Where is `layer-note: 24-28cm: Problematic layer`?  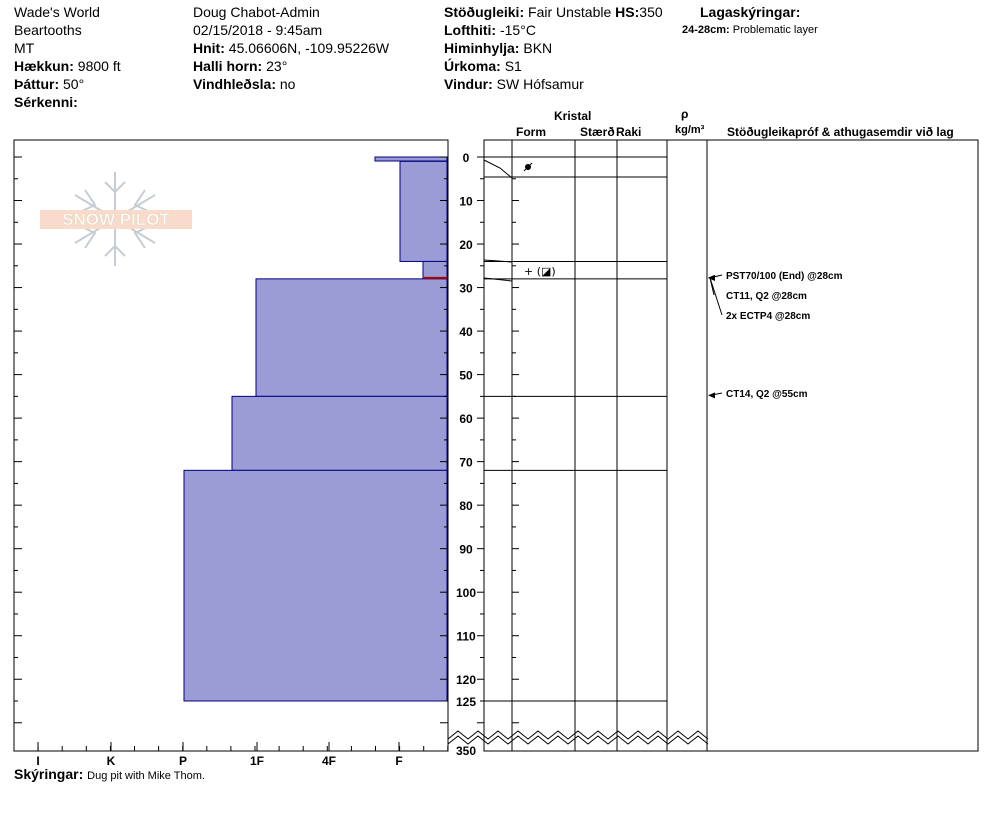 layer-note: 24-28cm: Problematic layer is located at coordinates (750, 30).